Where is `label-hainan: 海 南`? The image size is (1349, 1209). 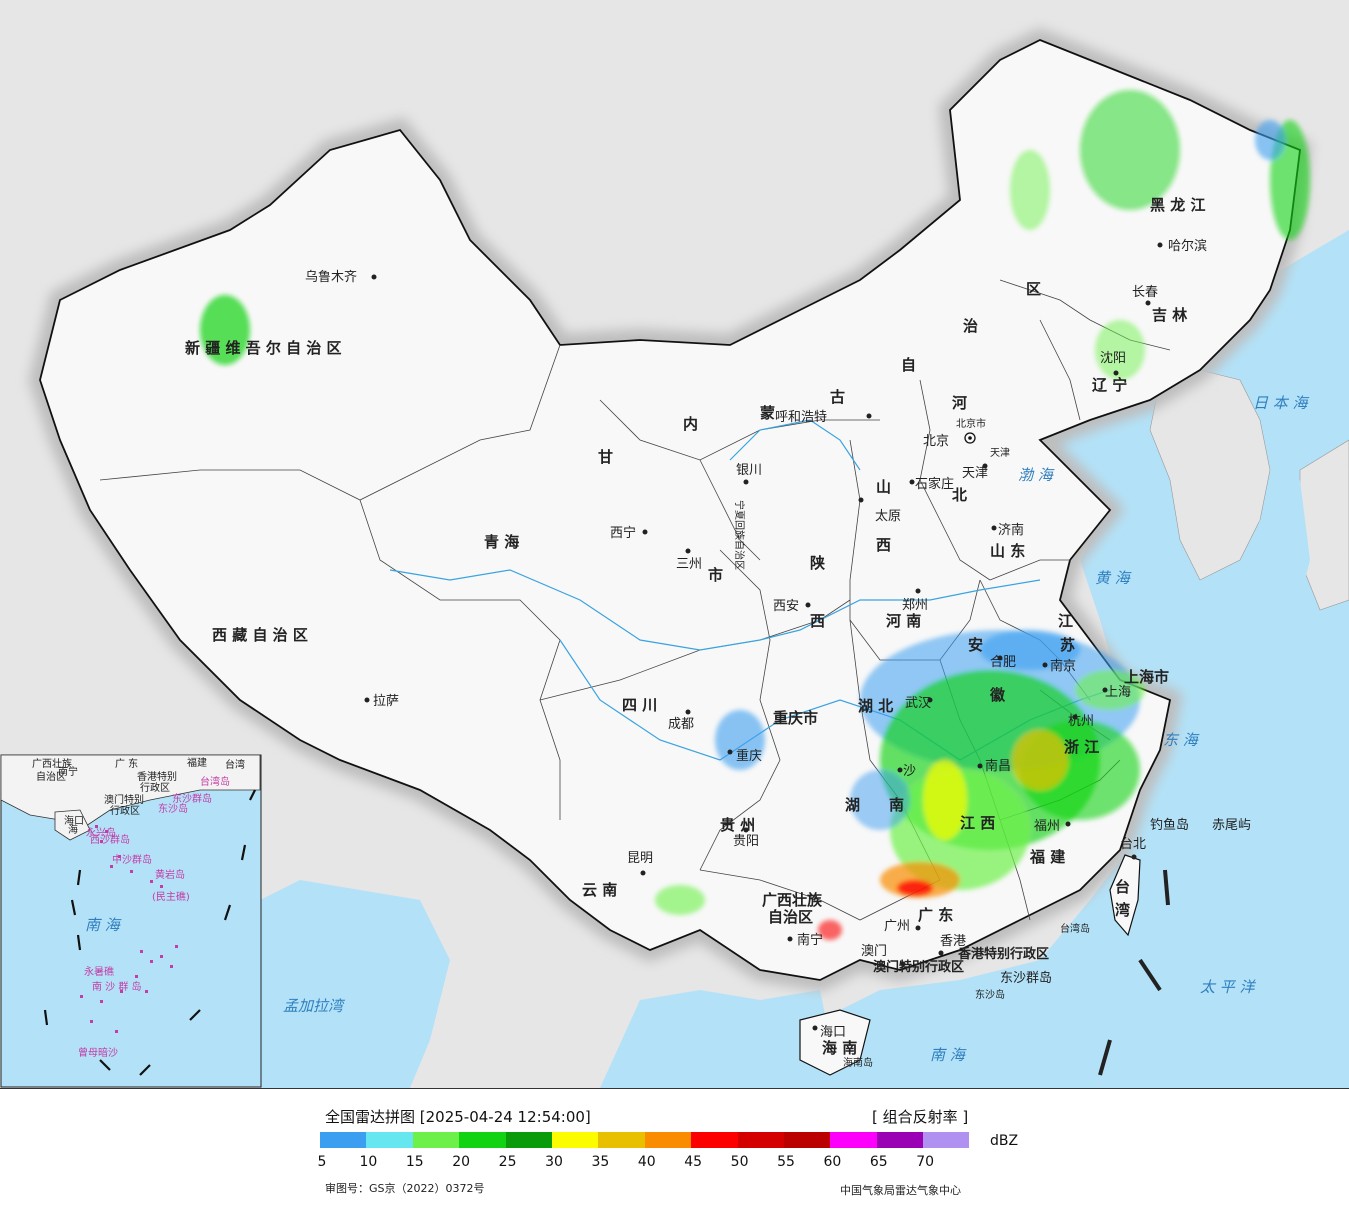 label-hainan: 海 南 is located at coordinates (839, 1048).